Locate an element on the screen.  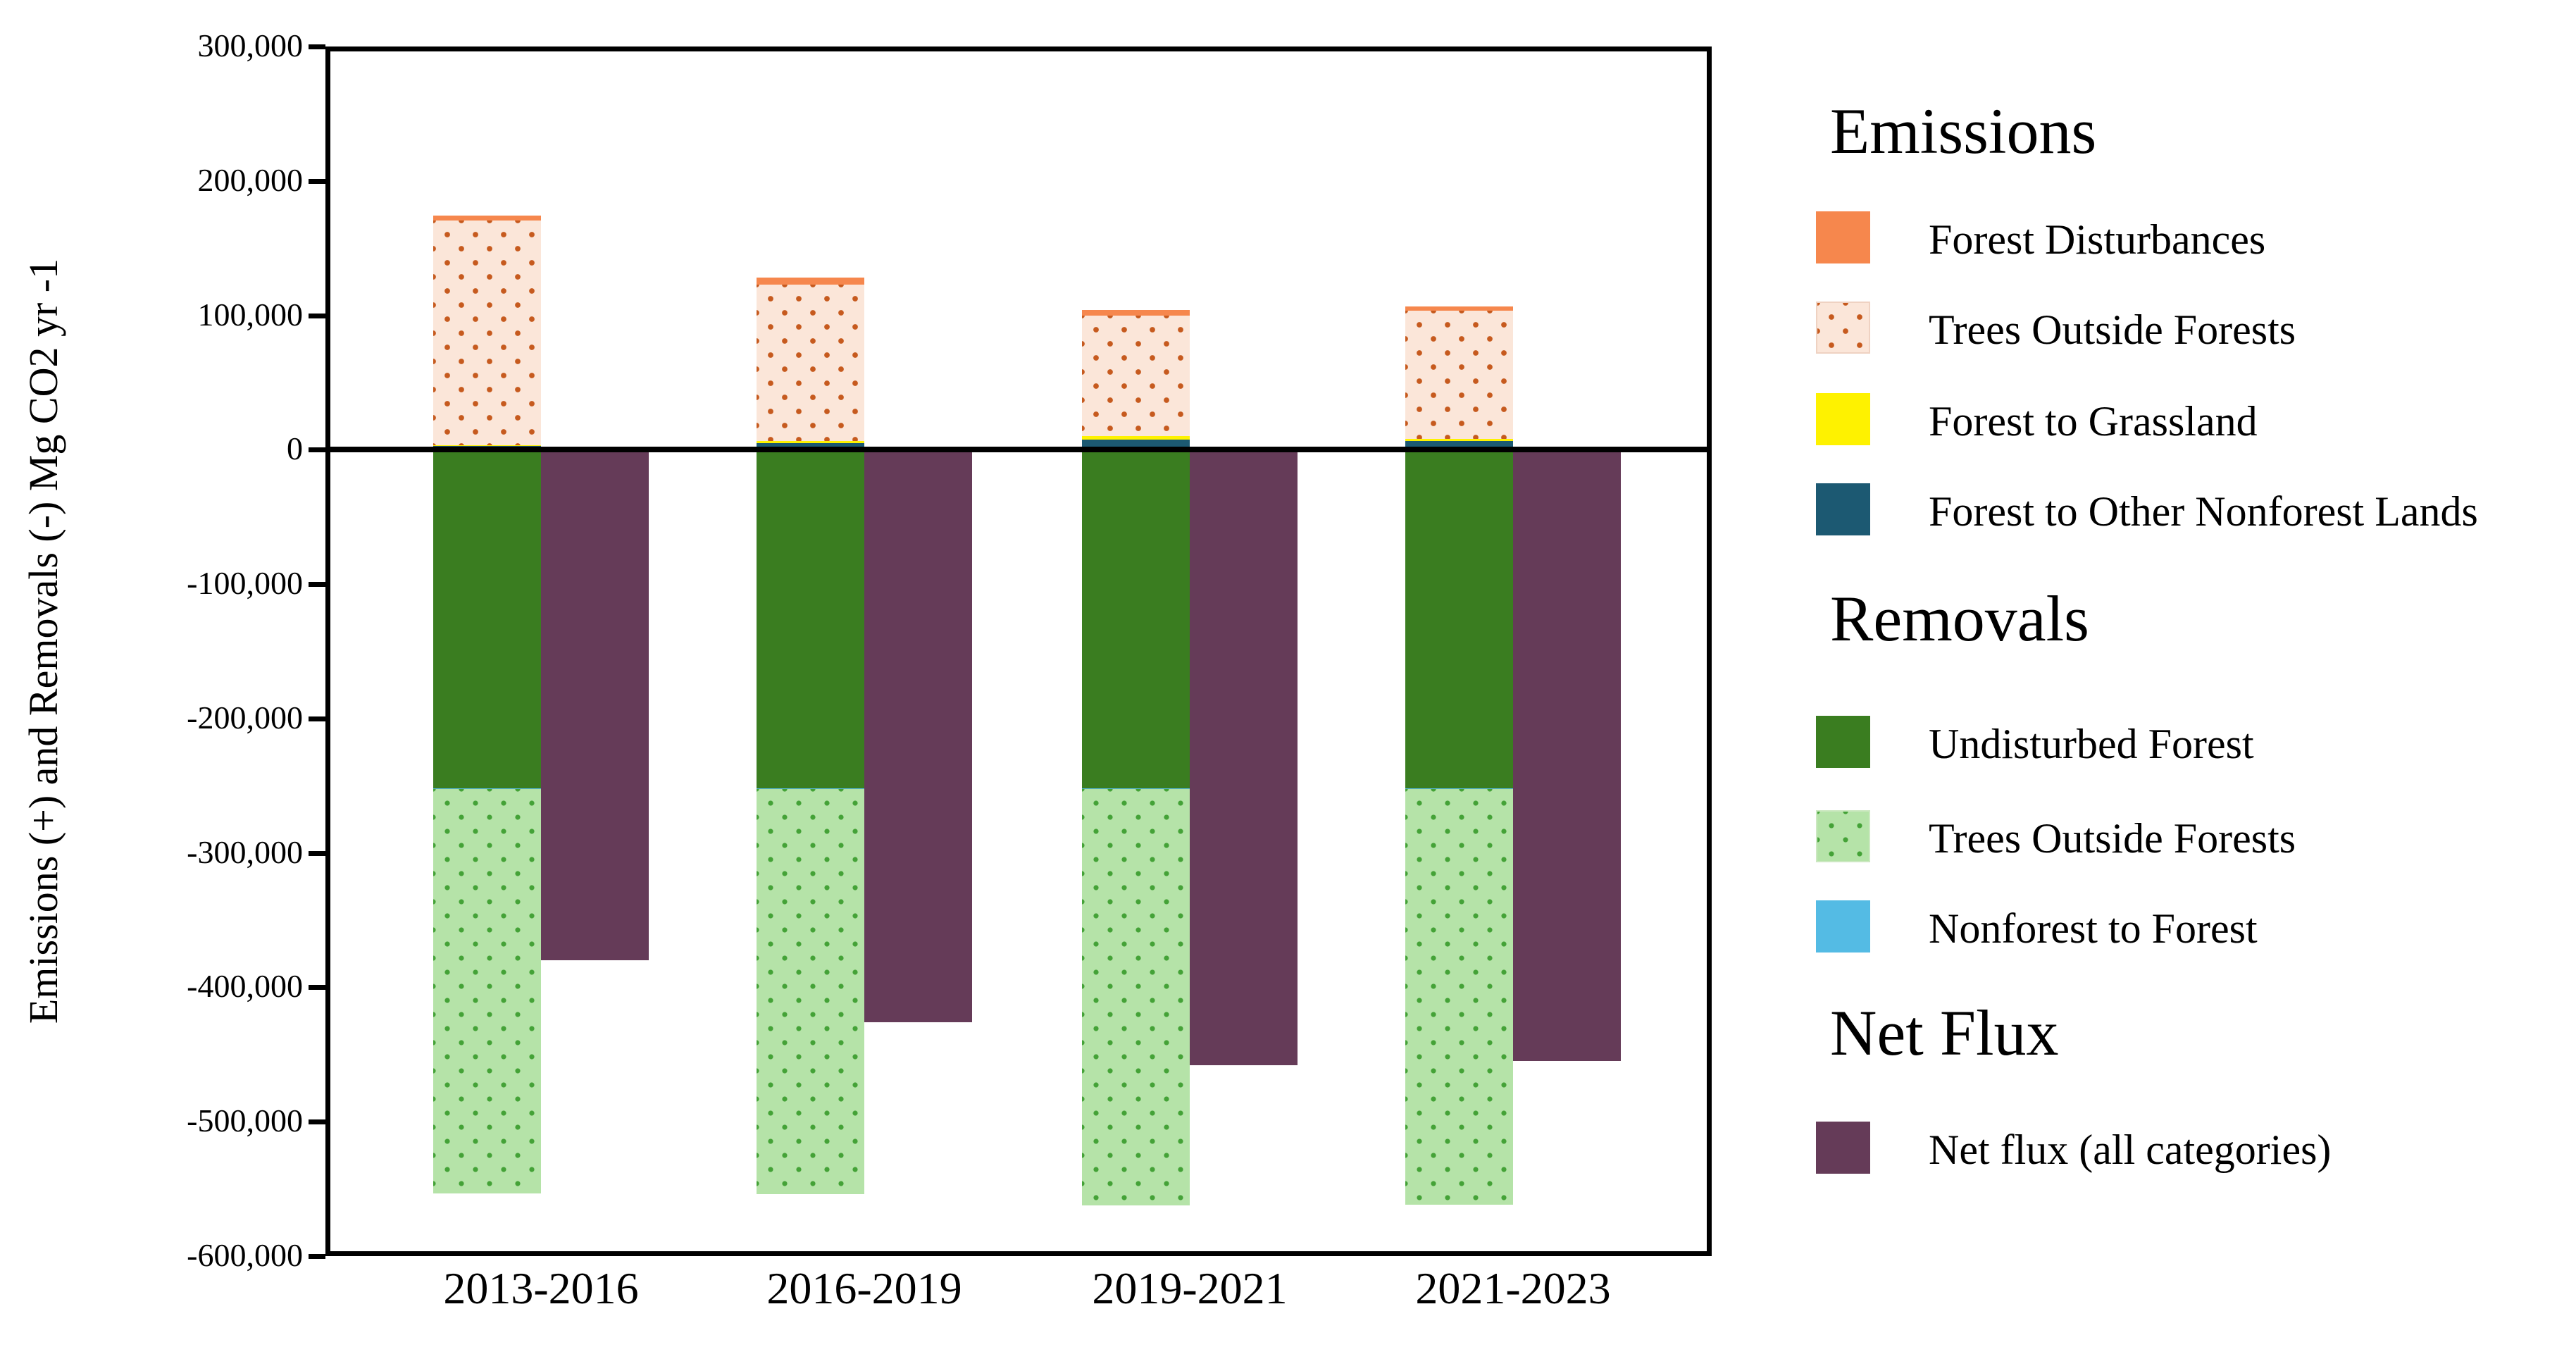
x-category-label: 2013-2016 is located at coordinates (541, 1288).